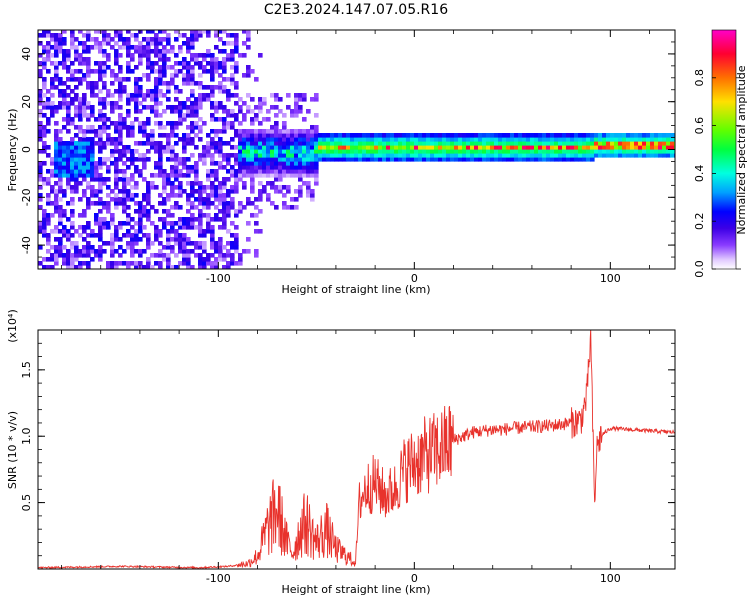 The width and height of the screenshot is (750, 600). I want to click on y-tick-label: -20, so click(26, 197).